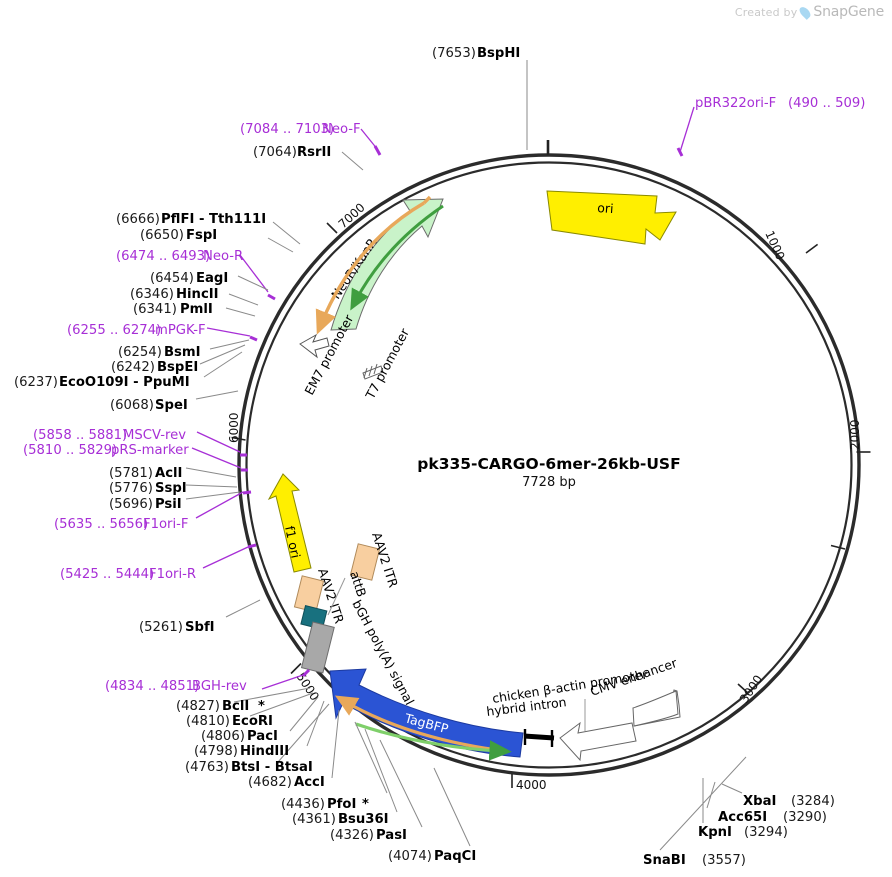  What do you see at coordinates (207, 767) in the screenshot?
I see `btsi-position: (4763)` at bounding box center [207, 767].